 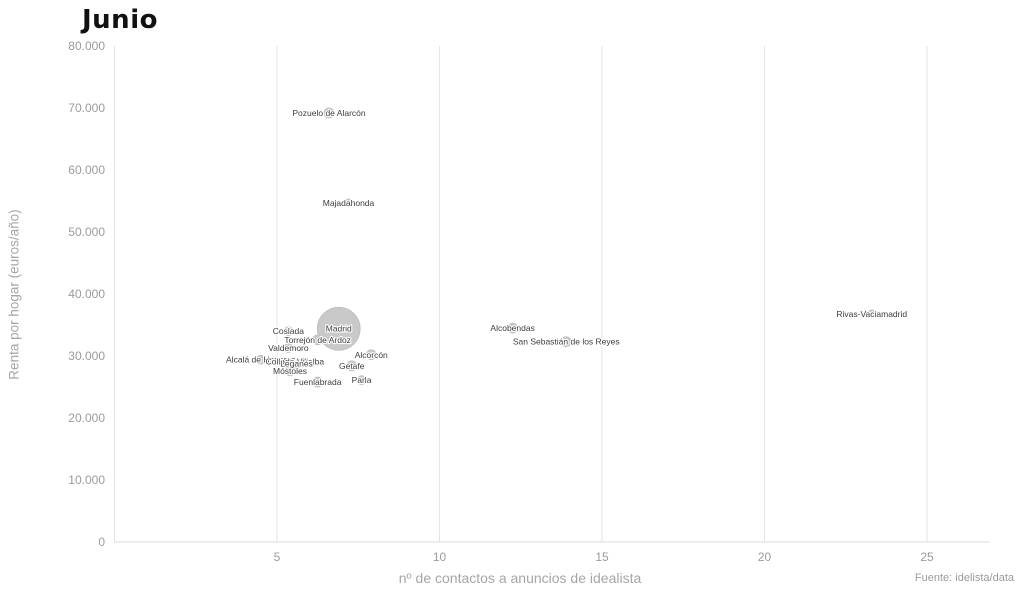 What do you see at coordinates (602, 557) in the screenshot?
I see `x-tick-label-15: 15` at bounding box center [602, 557].